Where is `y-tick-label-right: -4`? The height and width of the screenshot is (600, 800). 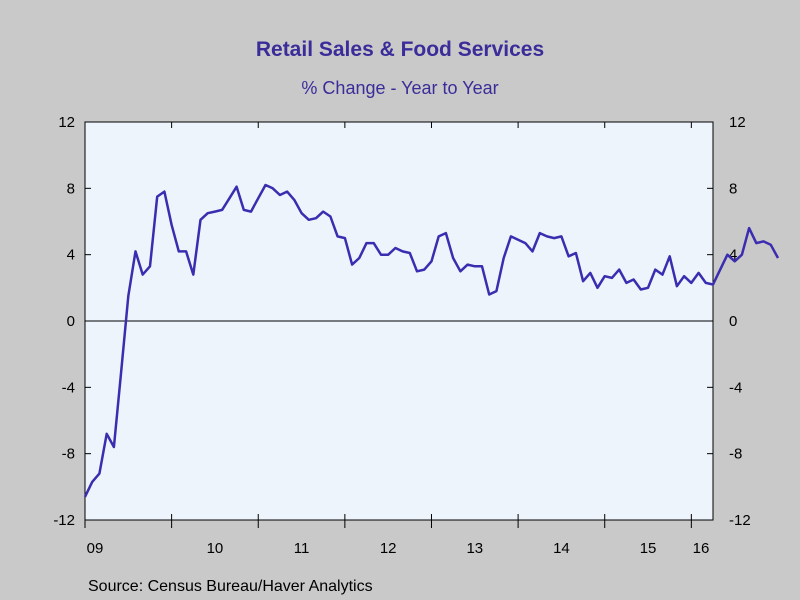
y-tick-label-right: -4 is located at coordinates (735, 387).